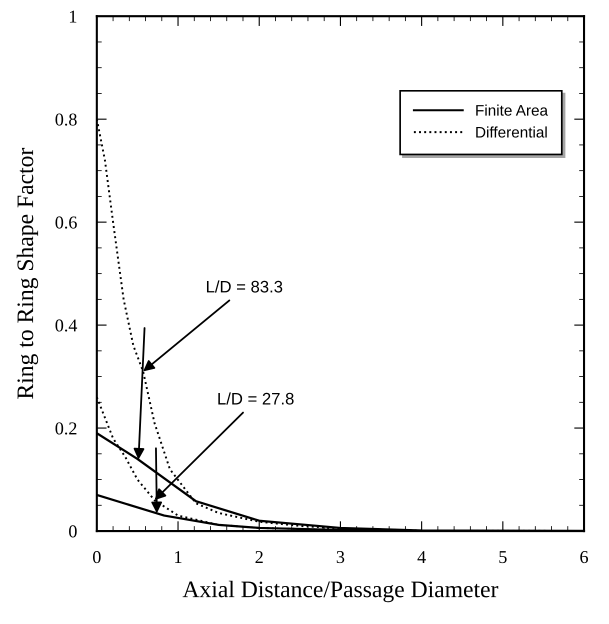 This screenshot has height=624, width=609. Describe the element at coordinates (512, 110) in the screenshot. I see `legend-label: Finite Area` at that location.